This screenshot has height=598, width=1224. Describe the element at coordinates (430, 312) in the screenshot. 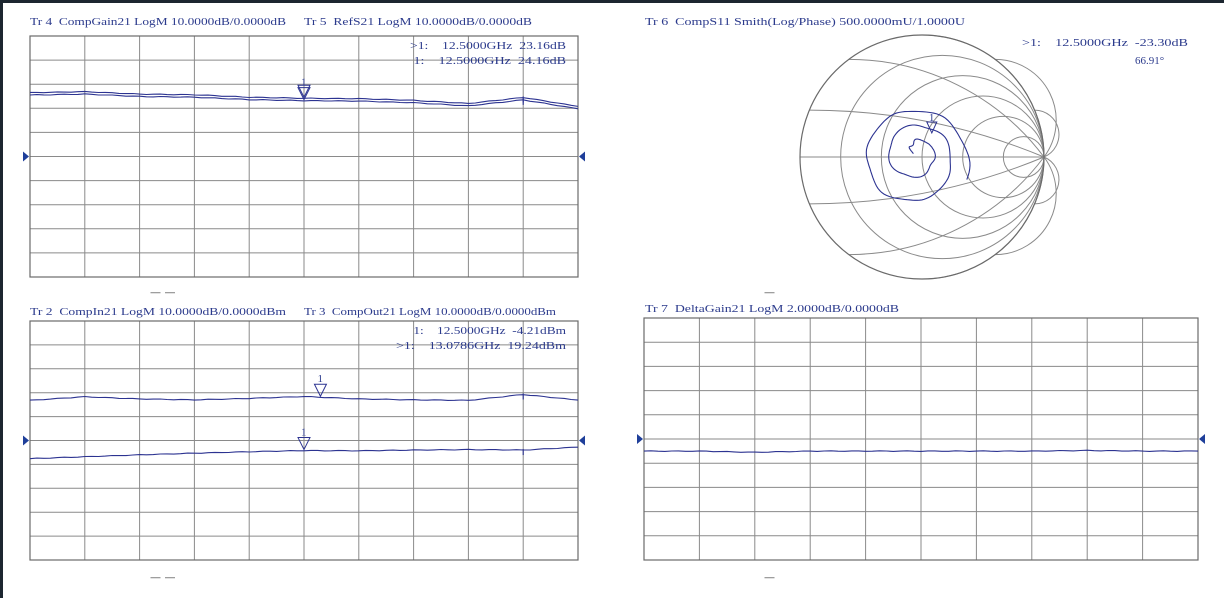

I see `trace-header-tr3: Tr 3 CompOut21 LogM 10.0000dB/0.0000dBm` at that location.